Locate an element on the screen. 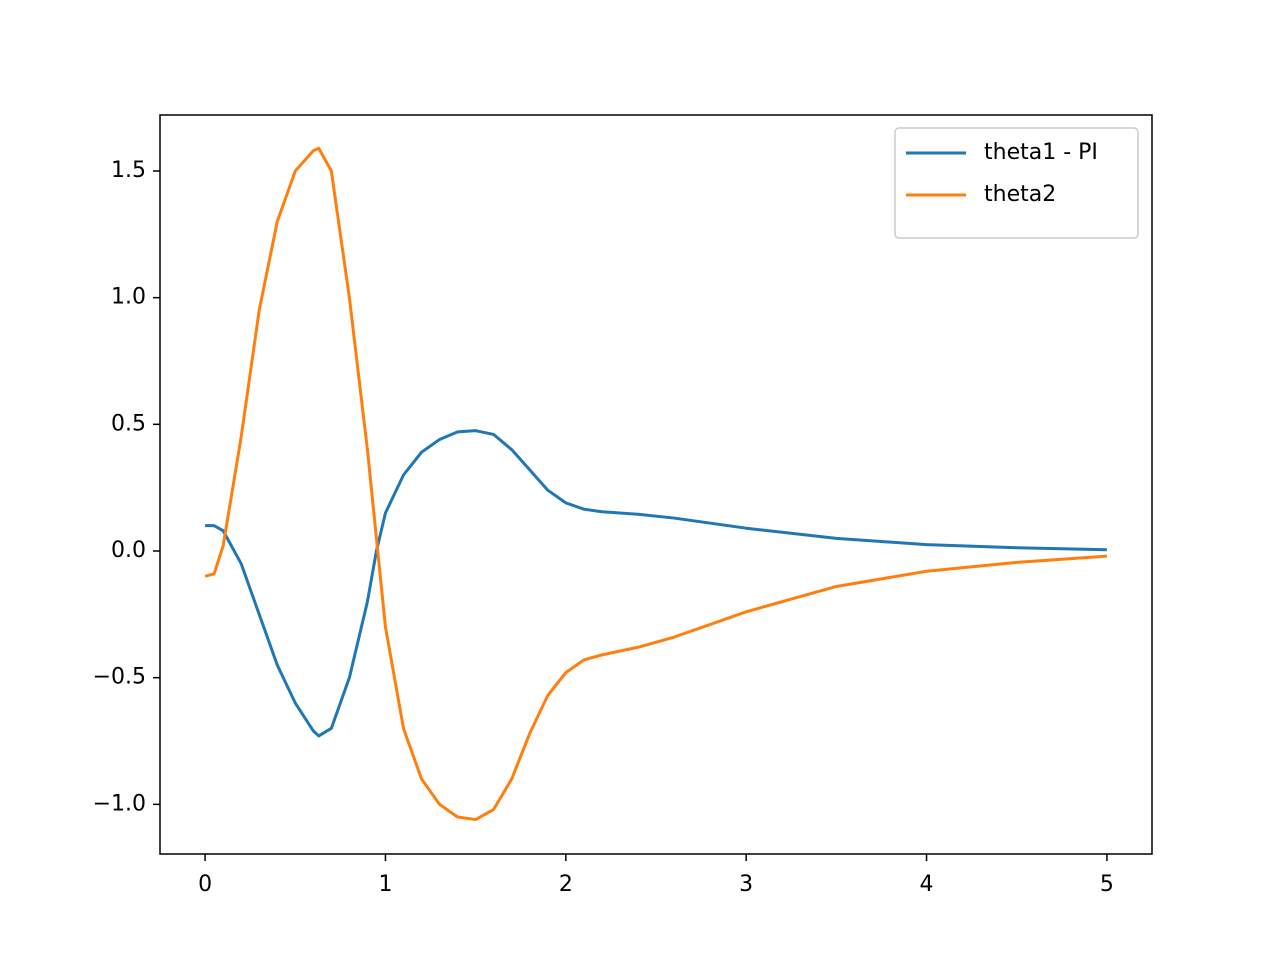 The image size is (1280, 960). y-tick-label: −1.0 is located at coordinates (119, 803).